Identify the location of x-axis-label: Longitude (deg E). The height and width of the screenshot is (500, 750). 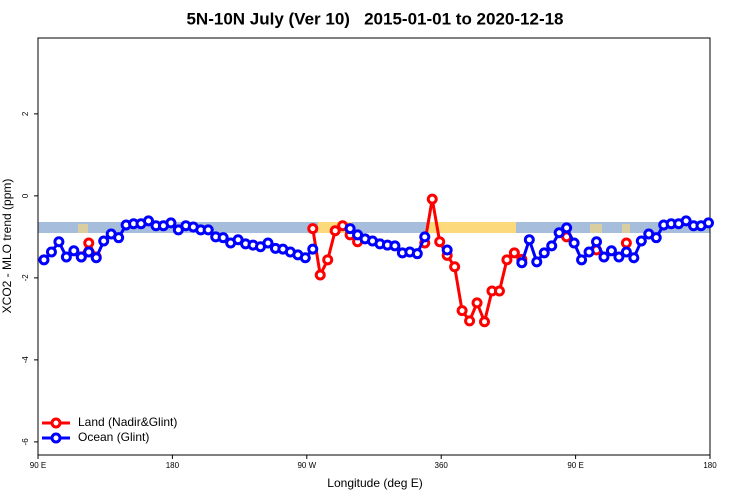
(374, 483).